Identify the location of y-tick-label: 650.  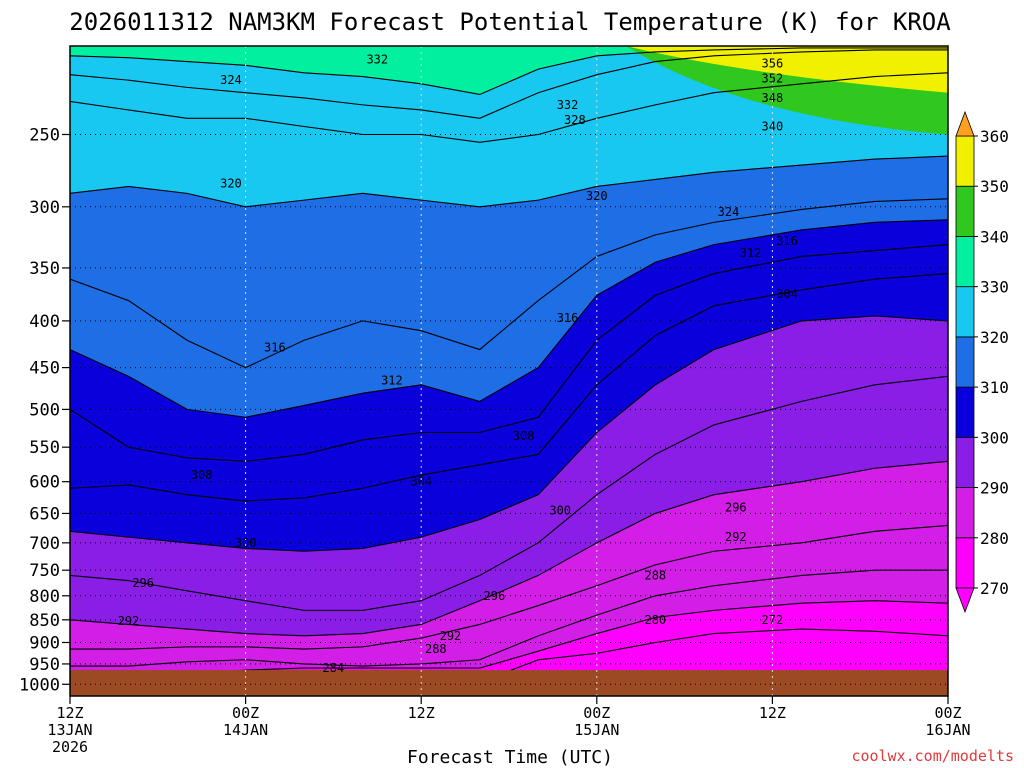
(44, 514).